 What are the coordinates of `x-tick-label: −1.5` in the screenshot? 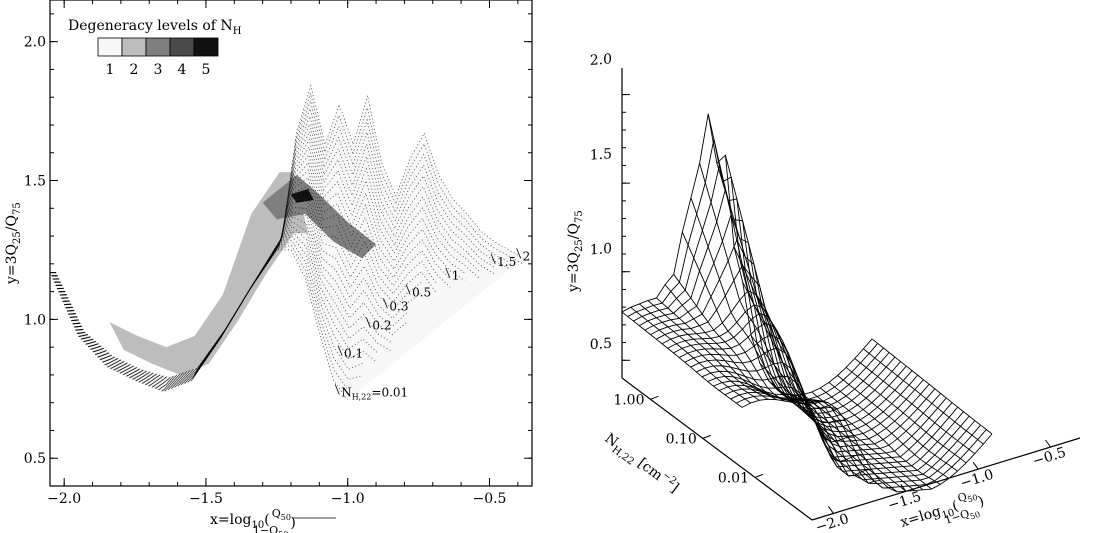 It's located at (206, 499).